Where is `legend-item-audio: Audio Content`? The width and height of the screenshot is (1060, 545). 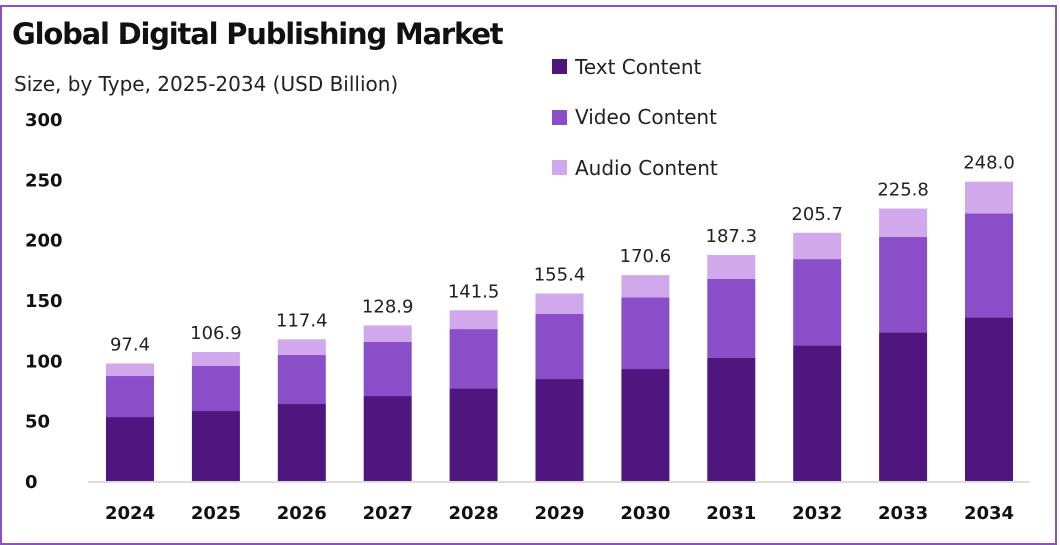 legend-item-audio: Audio Content is located at coordinates (635, 167).